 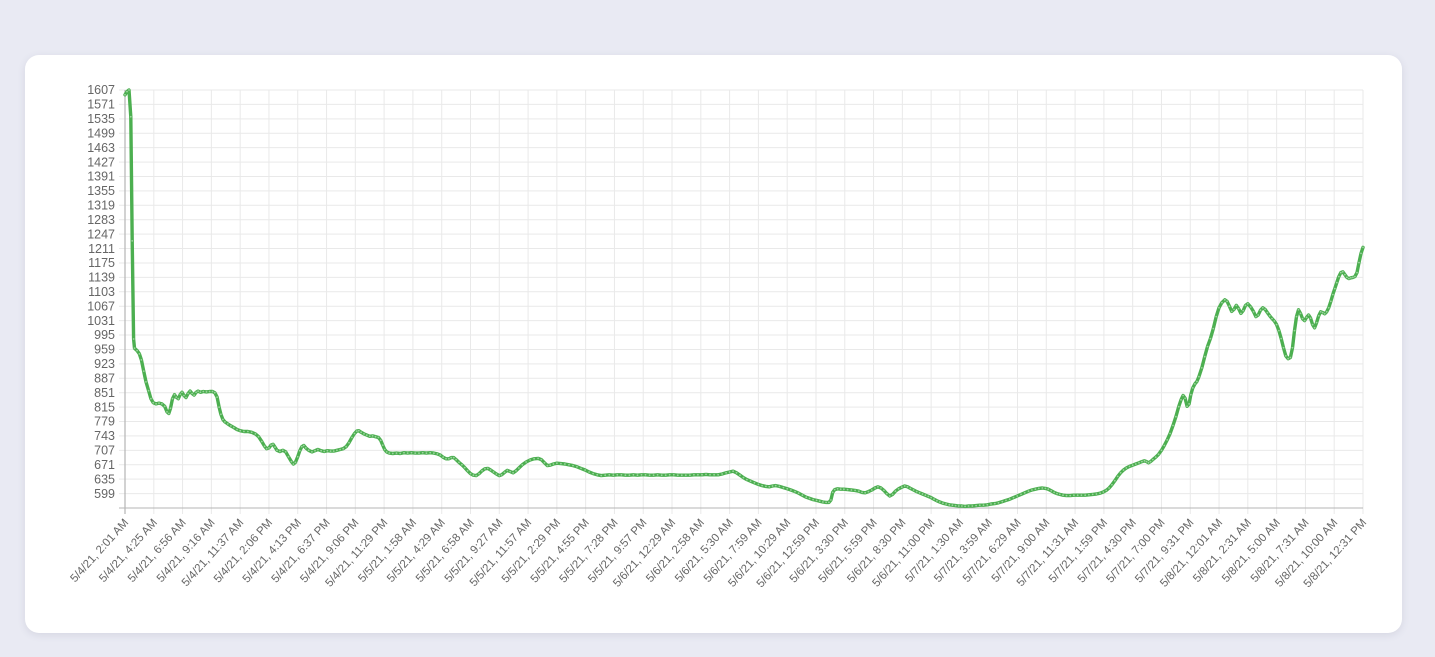 I want to click on y-axis-label: 599, so click(x=104, y=494).